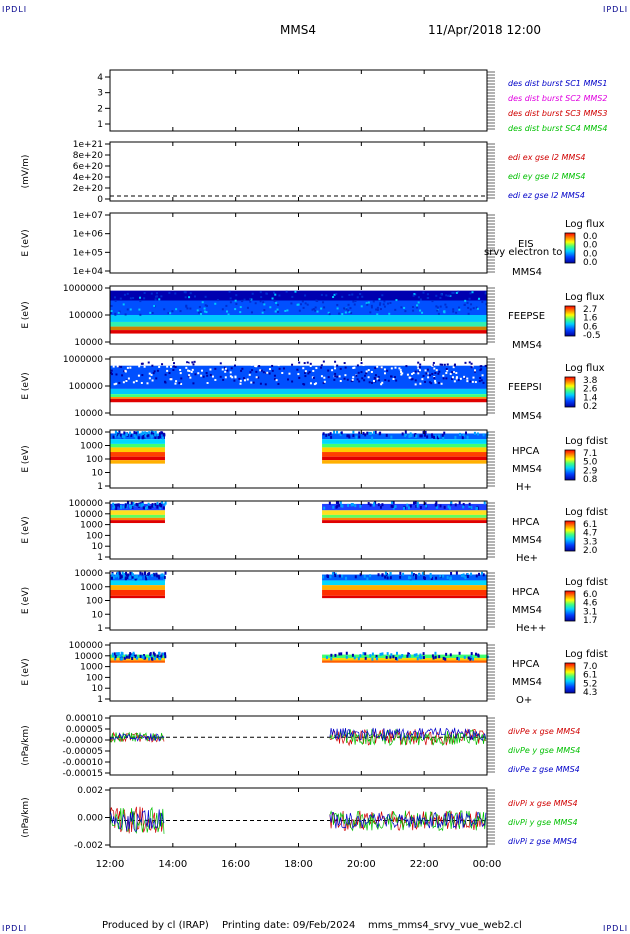 The width and height of the screenshot is (630, 934). I want to click on y-axis-label: E (eV), so click(26, 671).